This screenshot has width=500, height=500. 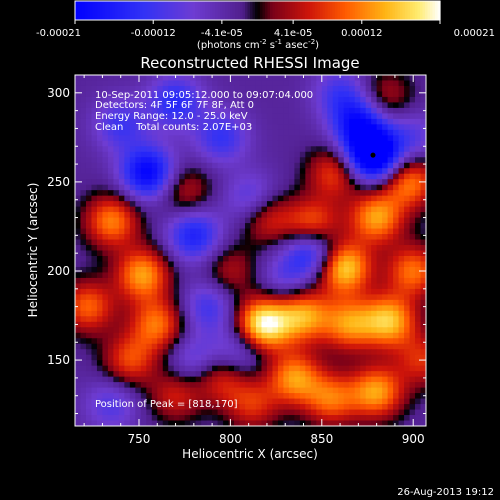 I want to click on colorbar-cell, so click(x=219, y=10).